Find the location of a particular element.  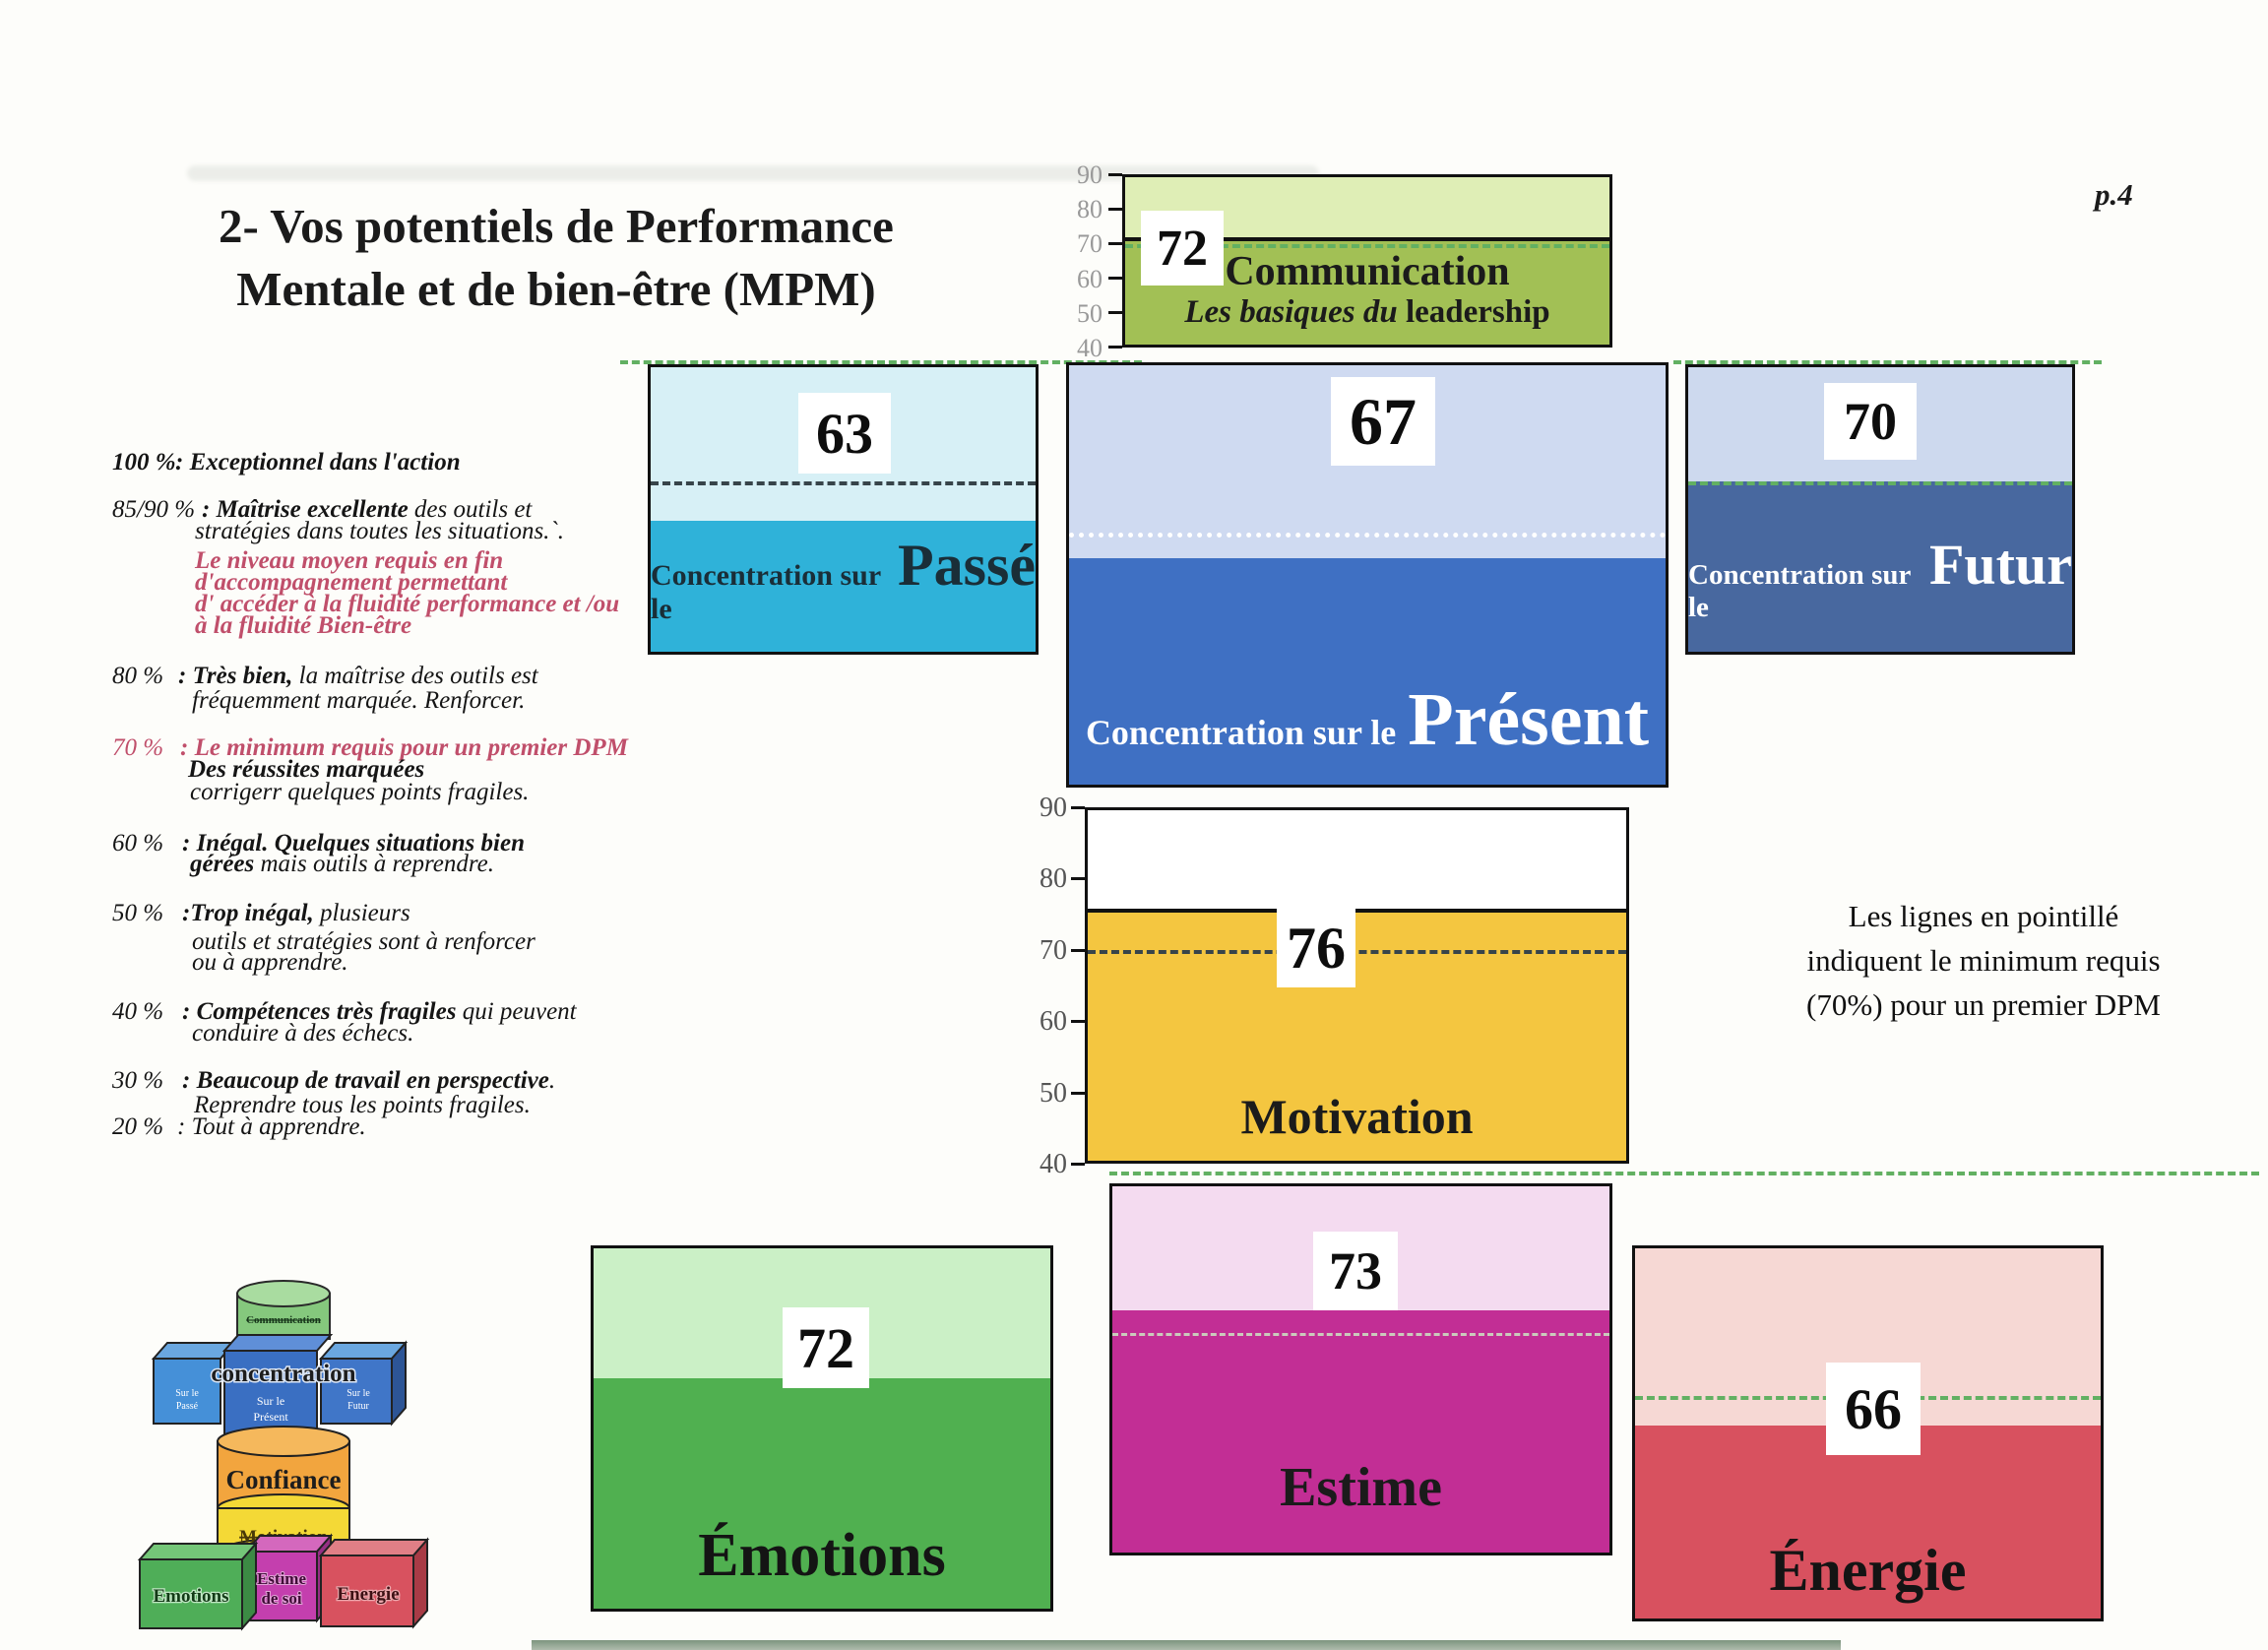

legend-row-60-line2: gérées mais outils à reprendre. is located at coordinates (315, 868).